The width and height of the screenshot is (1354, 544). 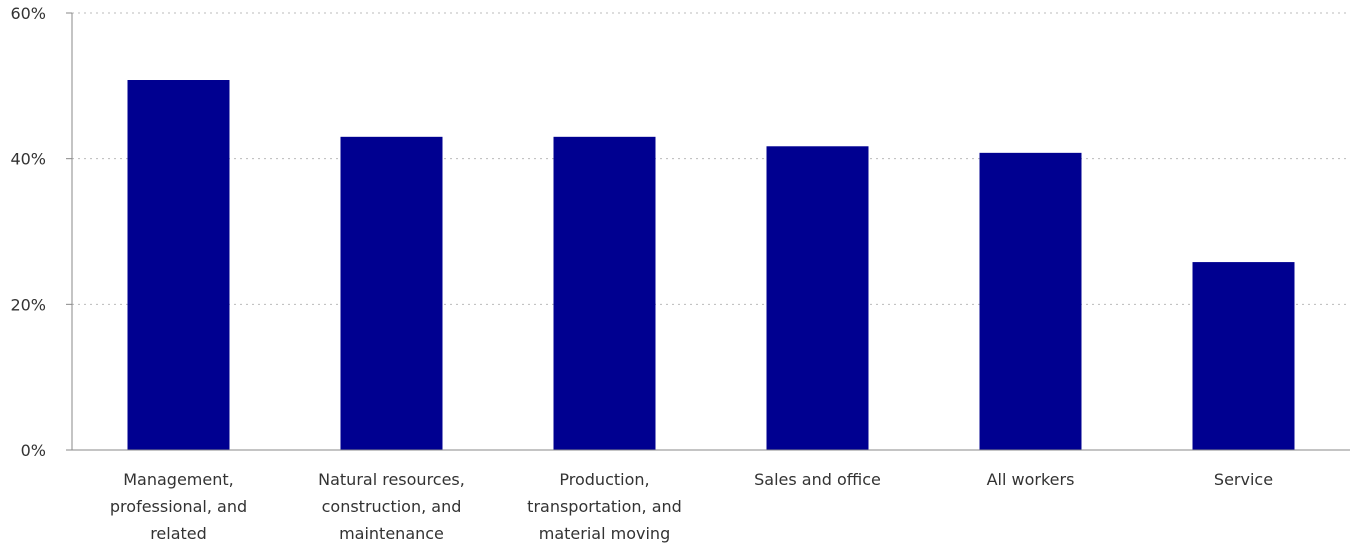 I want to click on y-tick-label: 20%, so click(x=28, y=304).